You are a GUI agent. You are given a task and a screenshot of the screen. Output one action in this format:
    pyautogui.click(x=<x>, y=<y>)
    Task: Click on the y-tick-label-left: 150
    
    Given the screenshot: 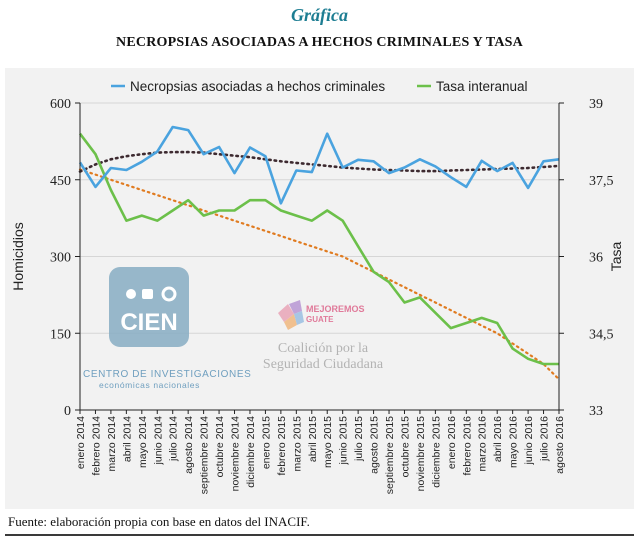 What is the action you would take?
    pyautogui.click(x=60, y=334)
    